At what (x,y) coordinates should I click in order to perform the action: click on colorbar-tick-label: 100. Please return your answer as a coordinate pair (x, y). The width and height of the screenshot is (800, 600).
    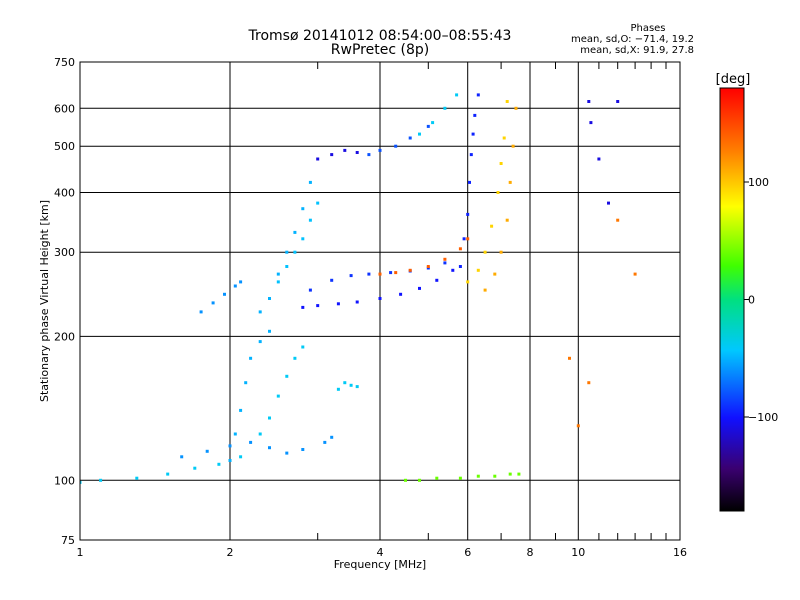
    Looking at the image, I should click on (758, 182).